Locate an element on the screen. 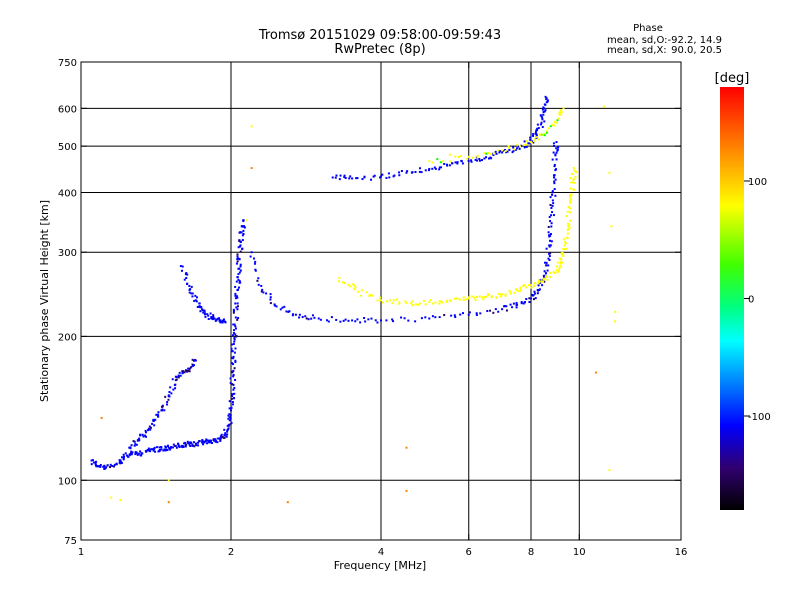 This screenshot has height=600, width=800. y-tick-label: 100 is located at coordinates (67, 481).